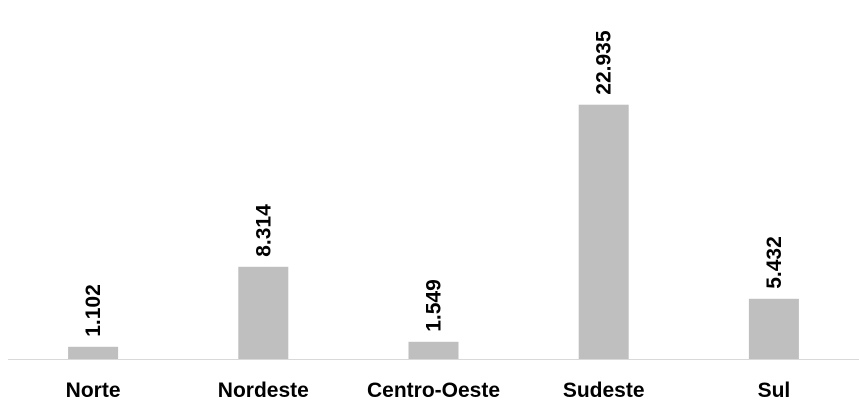  I want to click on category-label-norte: Norte, so click(93, 390).